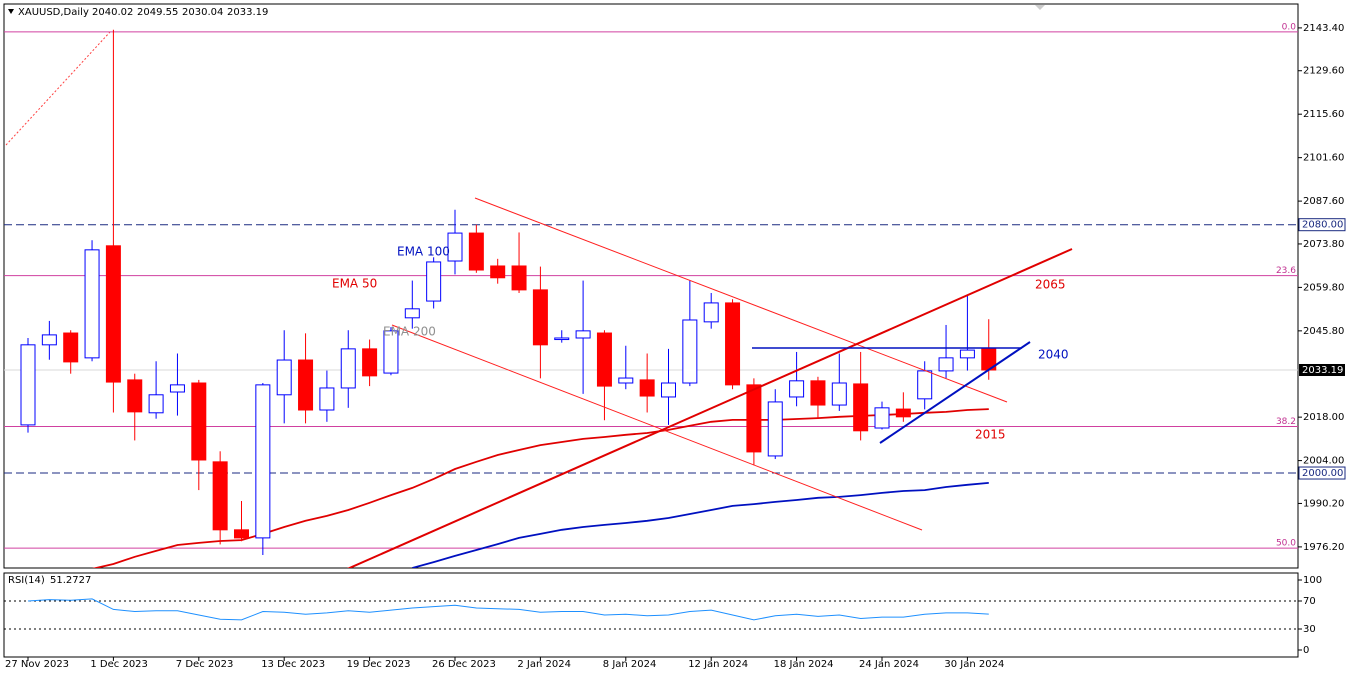 This screenshot has height=677, width=1349. I want to click on x-tick-label: 2 Jan 2024, so click(544, 664).